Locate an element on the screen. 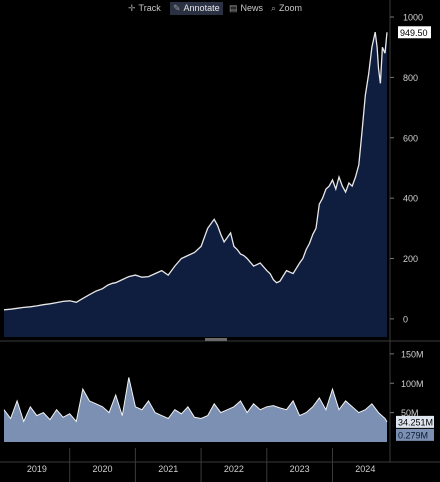 This screenshot has height=482, width=440. average-volume-label: 0.279M is located at coordinates (413, 435).